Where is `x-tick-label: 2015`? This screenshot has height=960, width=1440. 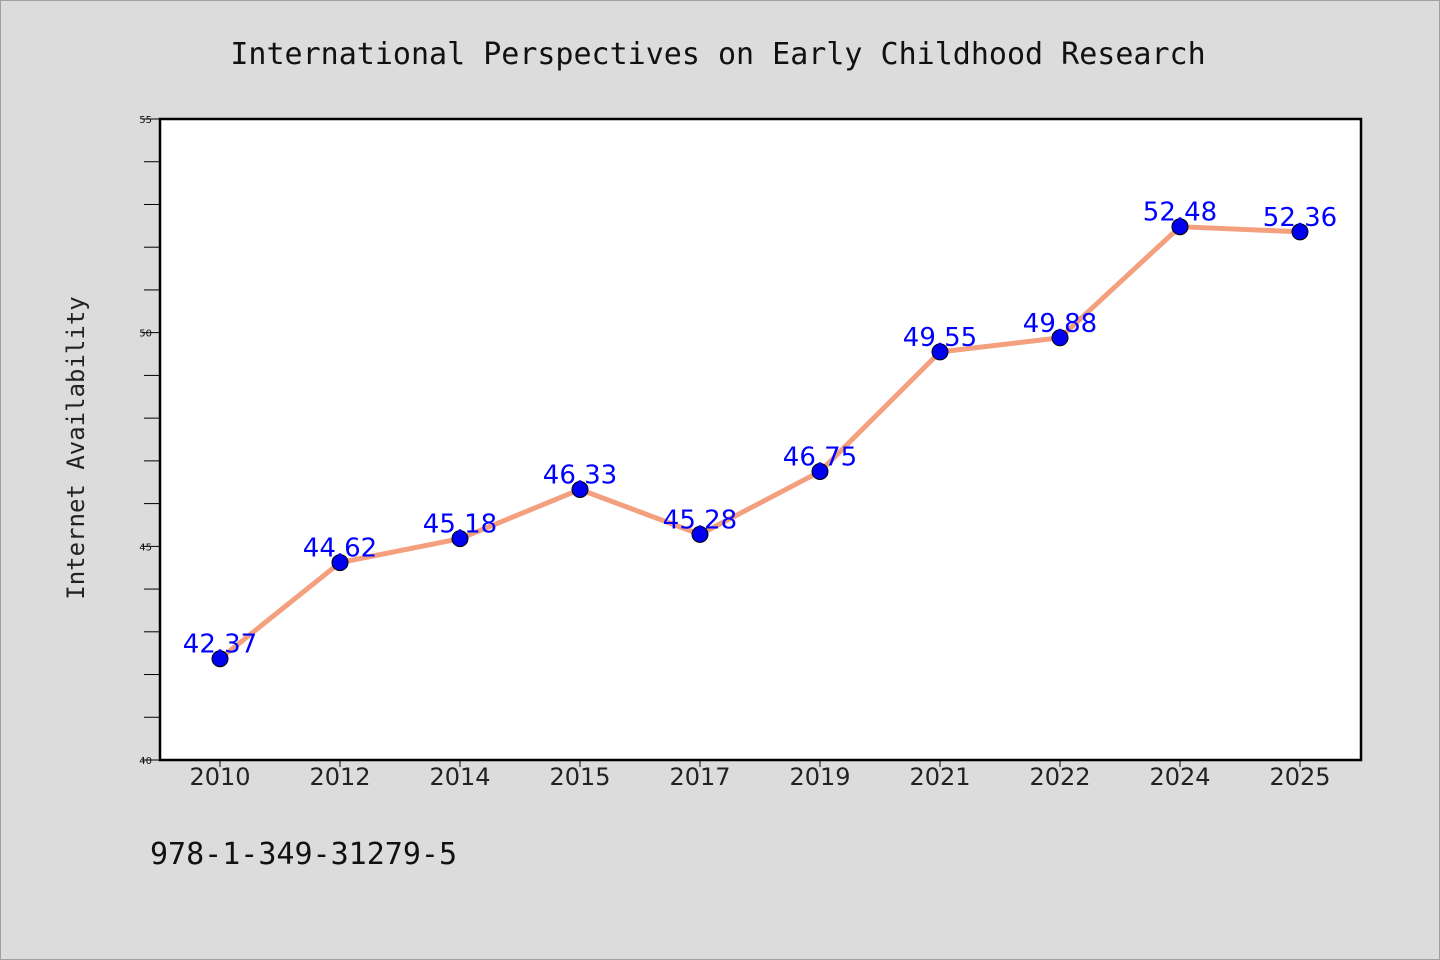
x-tick-label: 2015 is located at coordinates (579, 777).